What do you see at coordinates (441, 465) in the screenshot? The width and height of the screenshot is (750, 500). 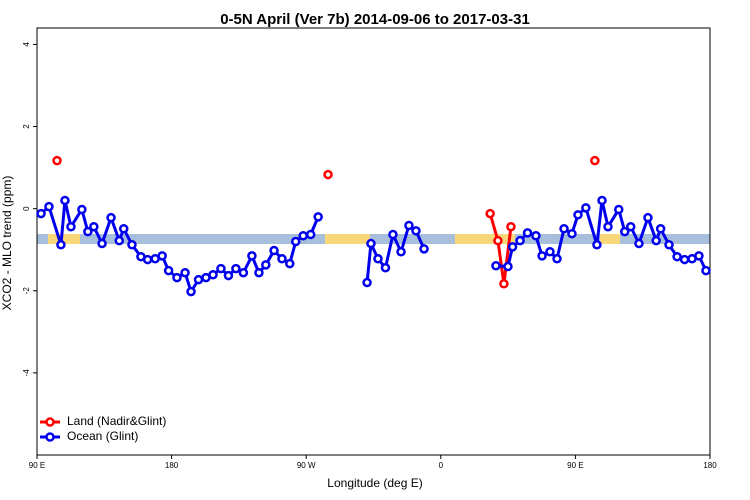 I see `x-tick-label: 0` at bounding box center [441, 465].